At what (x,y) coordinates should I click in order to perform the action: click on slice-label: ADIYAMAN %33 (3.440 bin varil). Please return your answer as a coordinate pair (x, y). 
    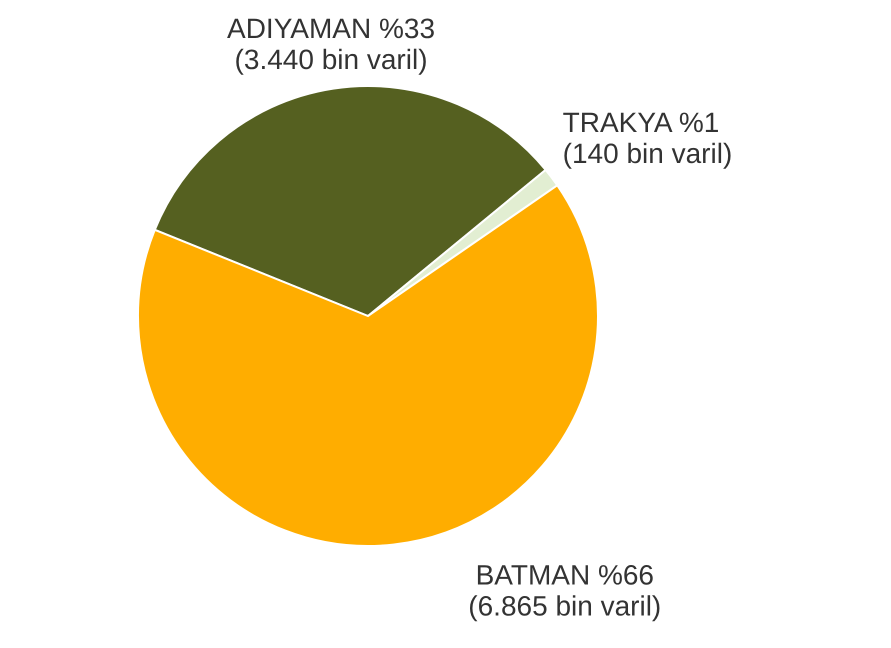
    Looking at the image, I should click on (331, 44).